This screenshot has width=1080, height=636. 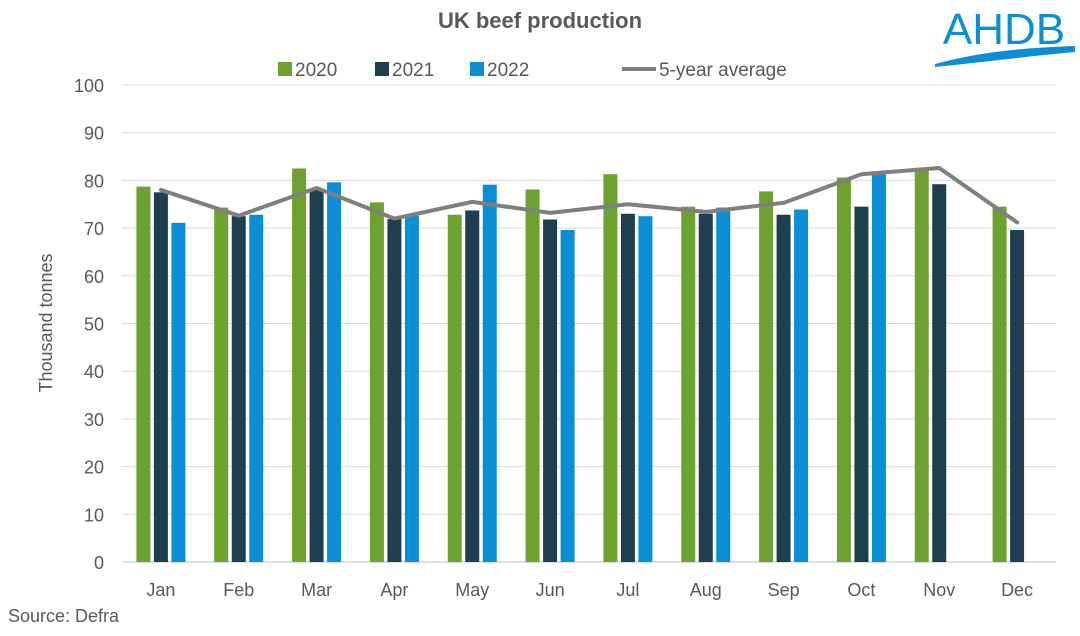 What do you see at coordinates (723, 385) in the screenshot?
I see `bar-2022-Aug` at bounding box center [723, 385].